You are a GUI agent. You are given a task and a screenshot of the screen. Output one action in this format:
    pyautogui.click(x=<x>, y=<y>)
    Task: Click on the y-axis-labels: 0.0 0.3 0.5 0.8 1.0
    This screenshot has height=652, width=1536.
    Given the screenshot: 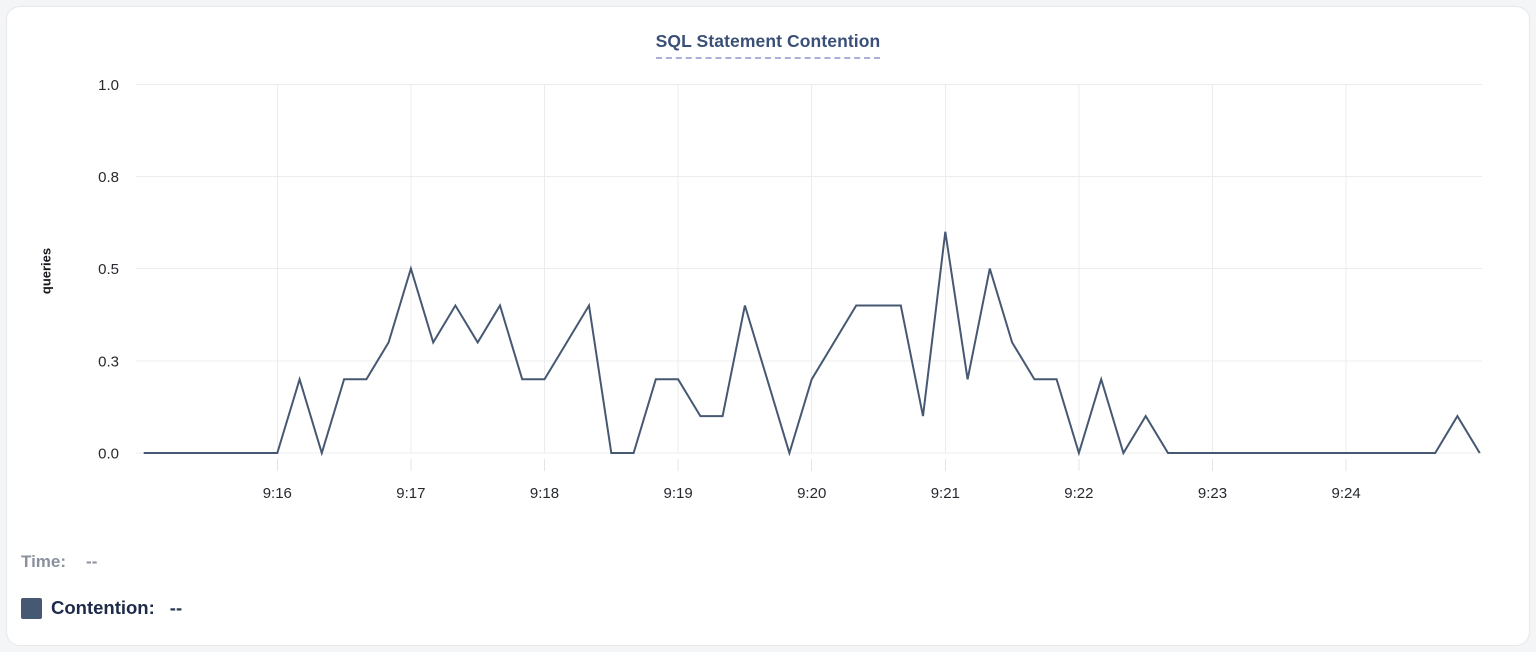 What is the action you would take?
    pyautogui.click(x=108, y=270)
    